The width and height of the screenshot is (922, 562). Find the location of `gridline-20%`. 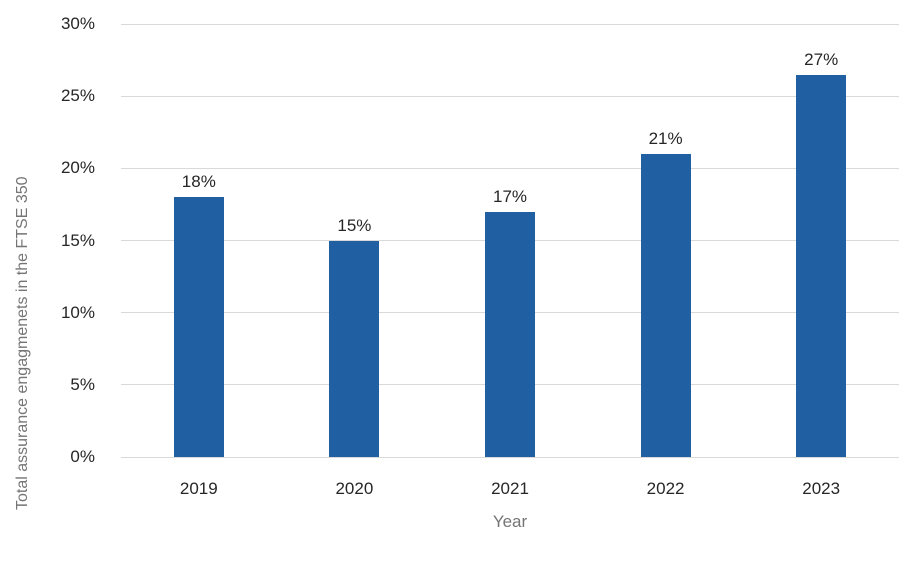

gridline-20% is located at coordinates (510, 168).